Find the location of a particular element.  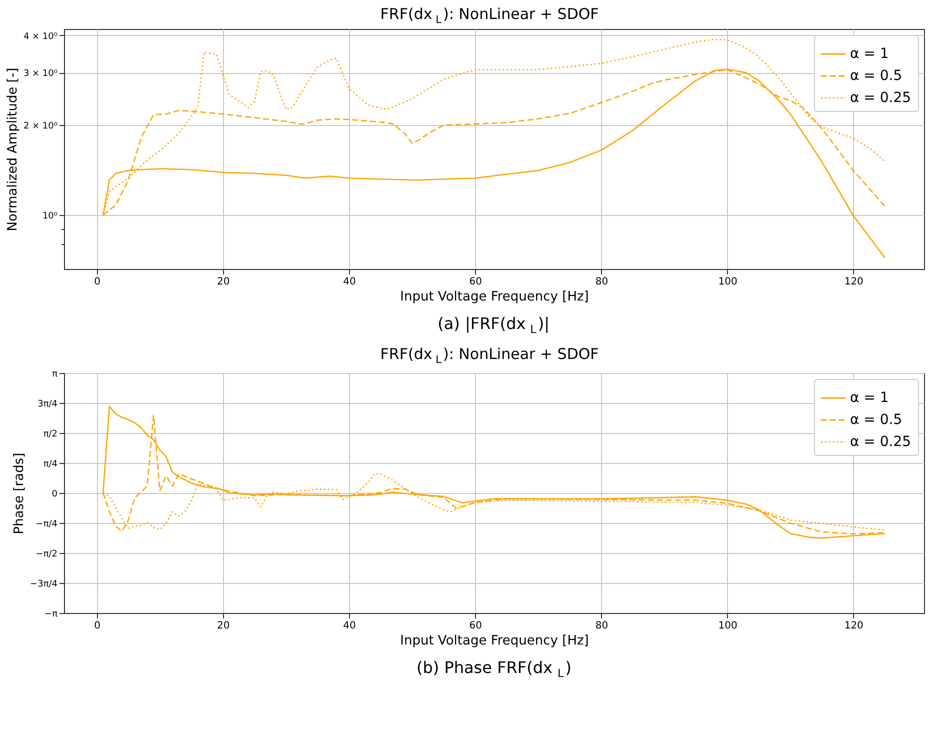

y-tick-label: −π/4 is located at coordinates (47, 525).